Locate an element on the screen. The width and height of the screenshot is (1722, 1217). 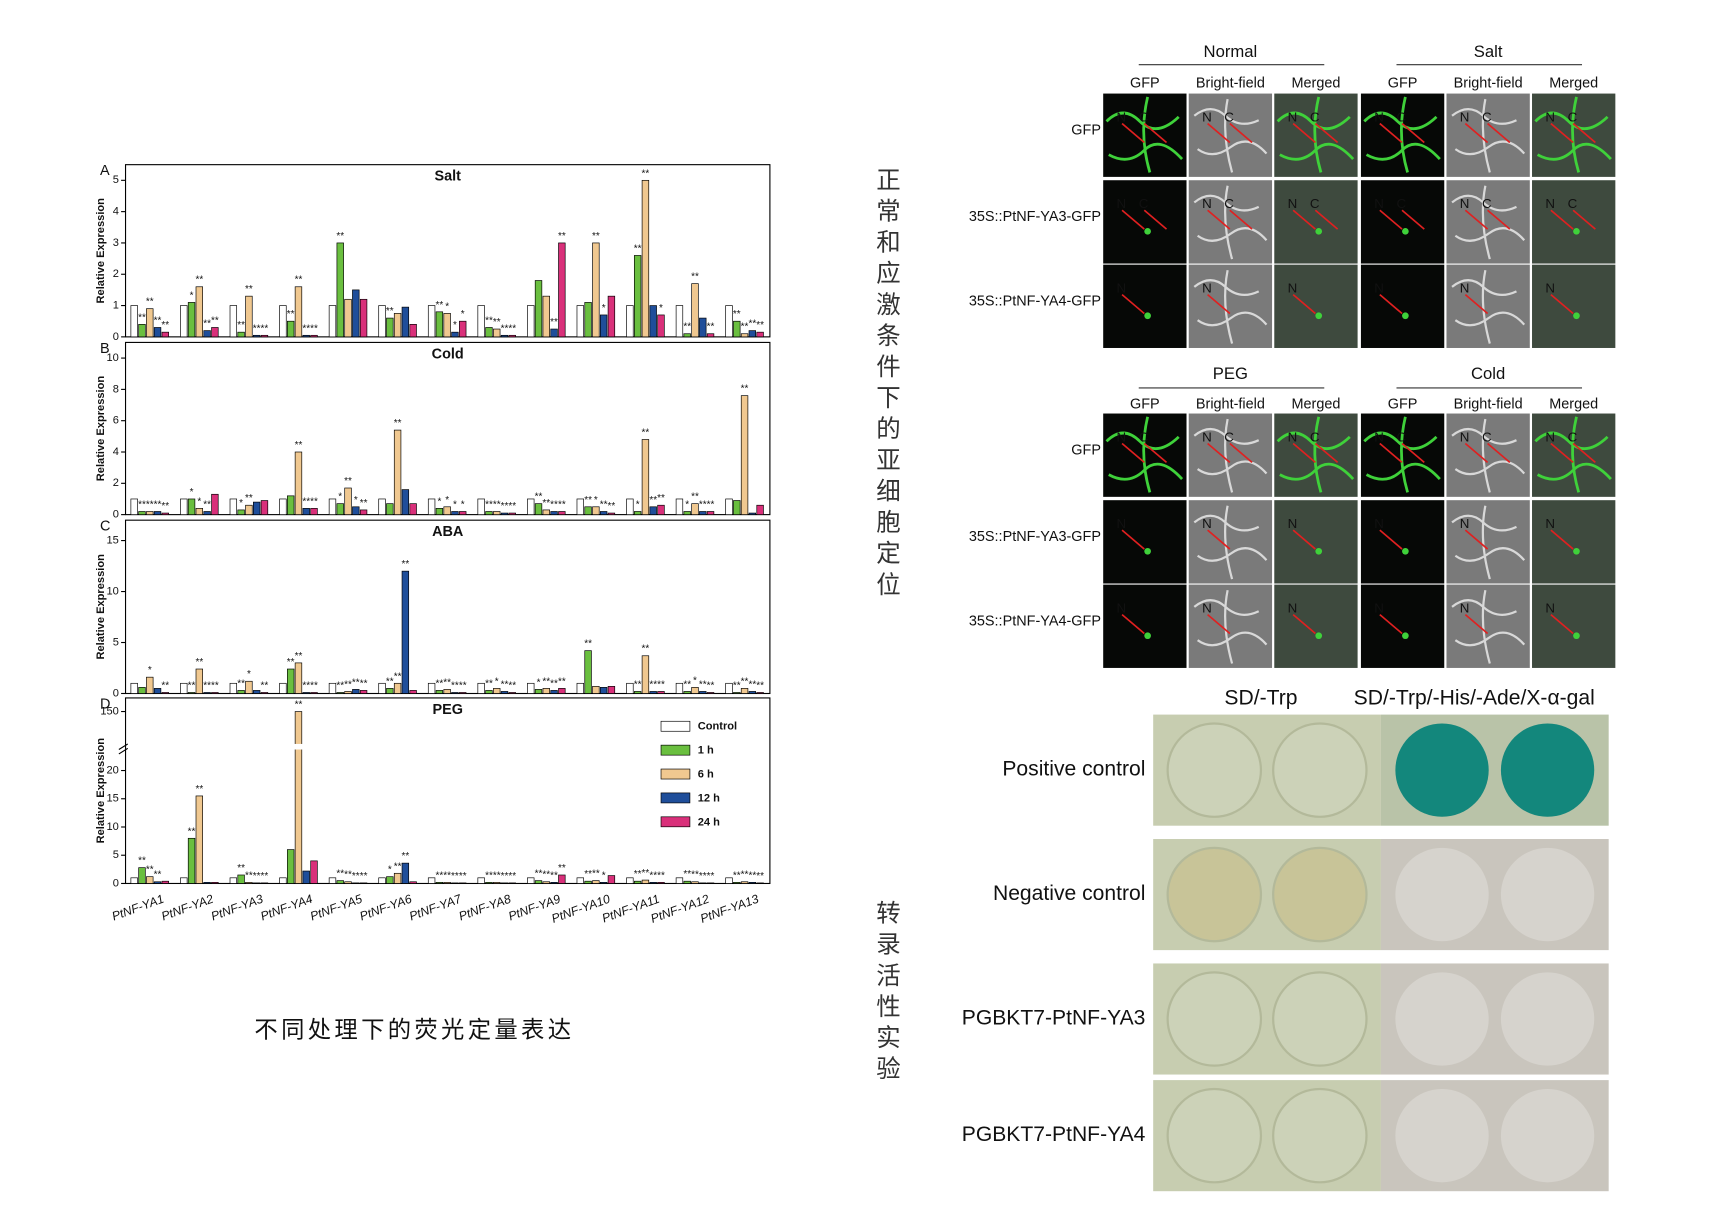
y-tick-label: 15 is located at coordinates (113, 541).